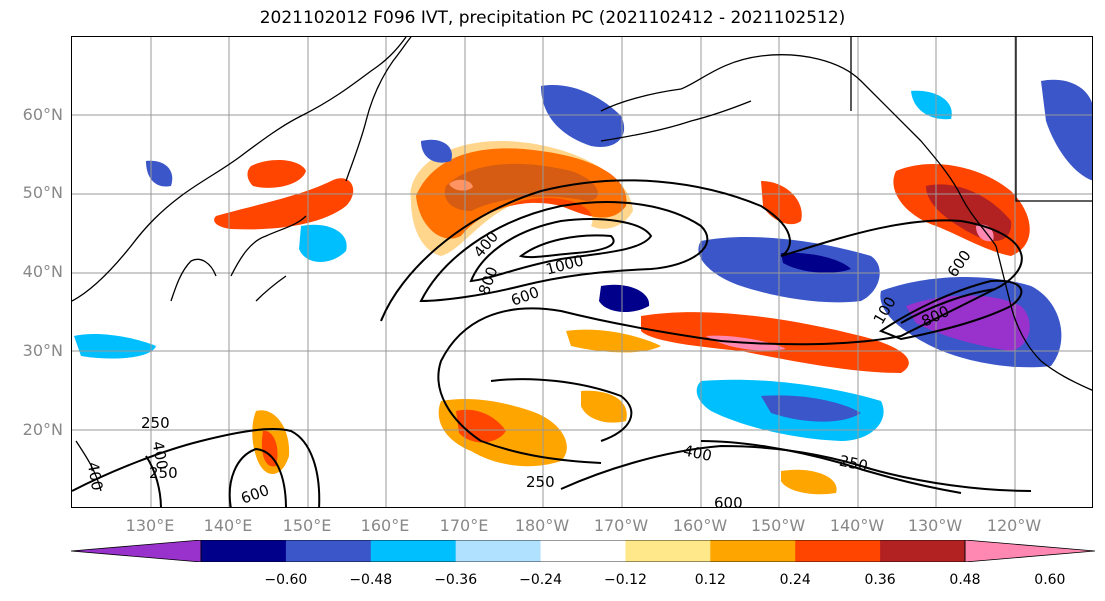  What do you see at coordinates (710, 580) in the screenshot?
I see `colorbar-tick-label: 0.12` at bounding box center [710, 580].